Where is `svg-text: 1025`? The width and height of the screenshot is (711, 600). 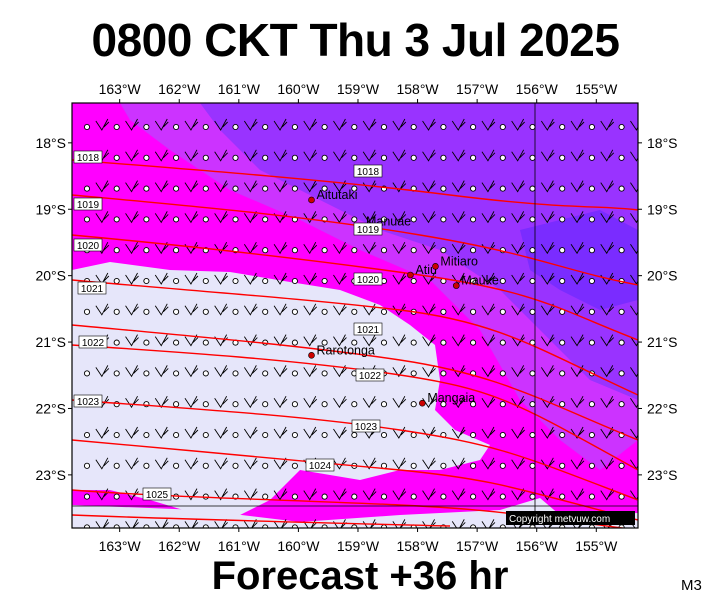 svg-text: 1025 is located at coordinates (157, 495).